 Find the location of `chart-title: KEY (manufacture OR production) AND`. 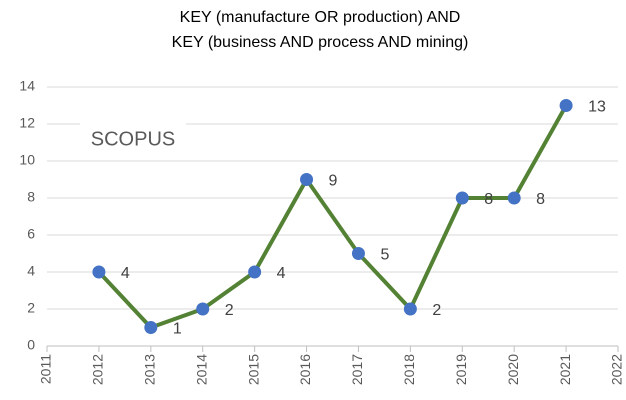

chart-title: KEY (manufacture OR production) AND is located at coordinates (320, 17).